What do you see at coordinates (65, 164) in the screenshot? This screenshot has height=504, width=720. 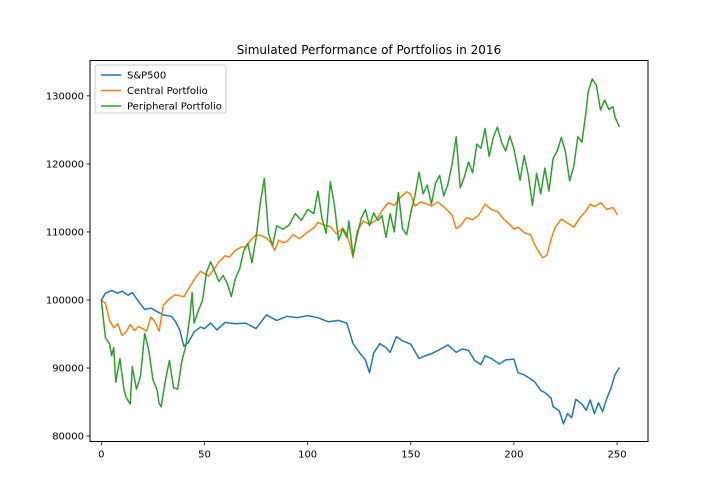 I see `y-tick-label: 120000` at bounding box center [65, 164].